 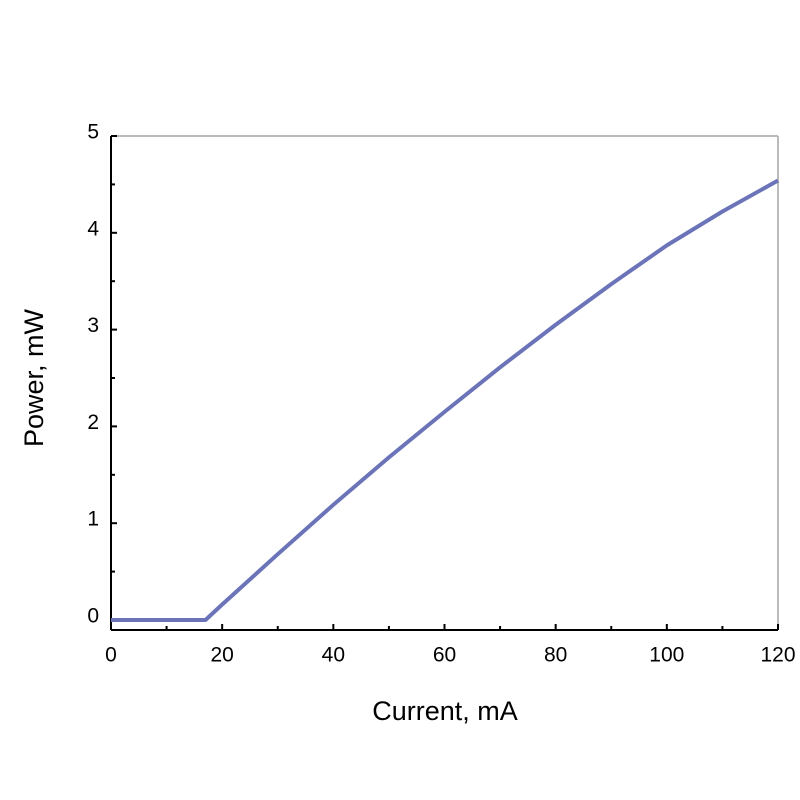 What do you see at coordinates (93, 228) in the screenshot?
I see `y-tick-label: 4` at bounding box center [93, 228].